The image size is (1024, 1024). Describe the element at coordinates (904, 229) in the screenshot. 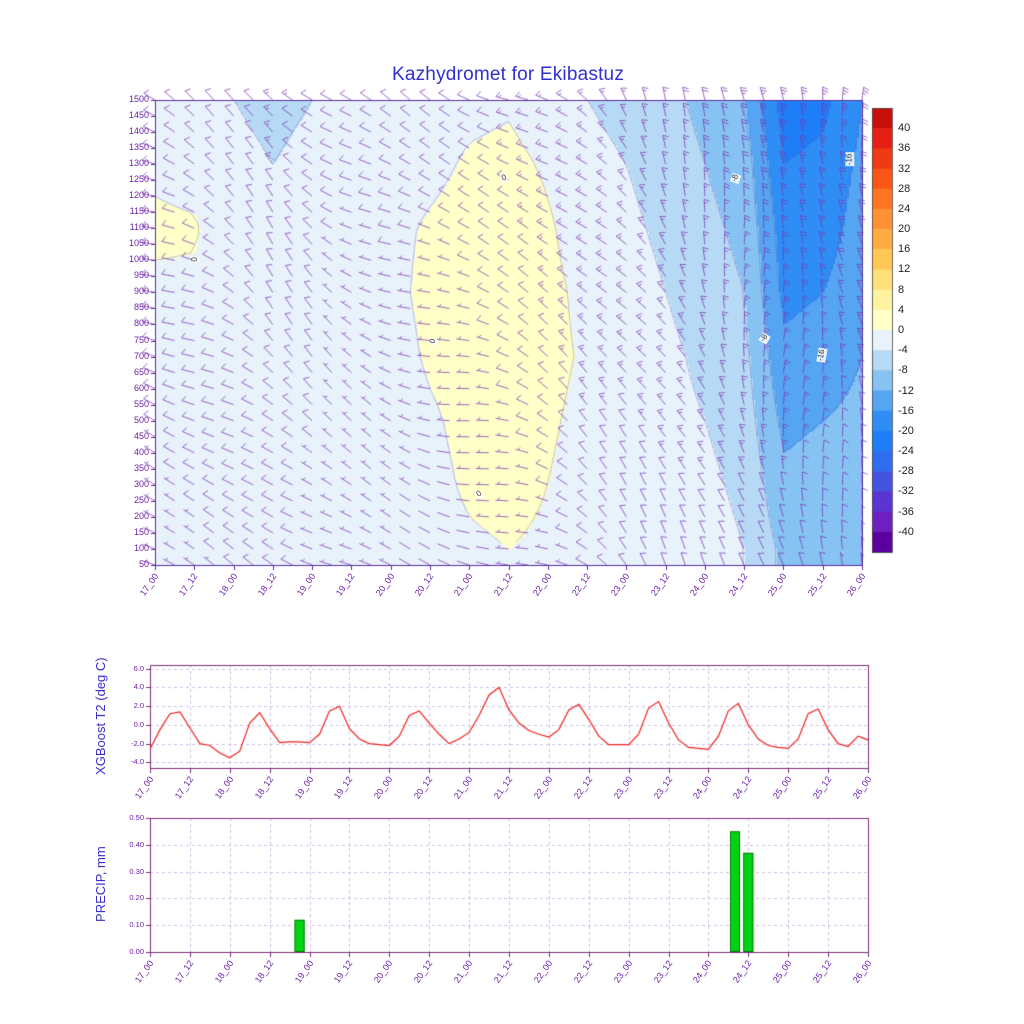

I see `colorbar-tick-label: 20` at that location.